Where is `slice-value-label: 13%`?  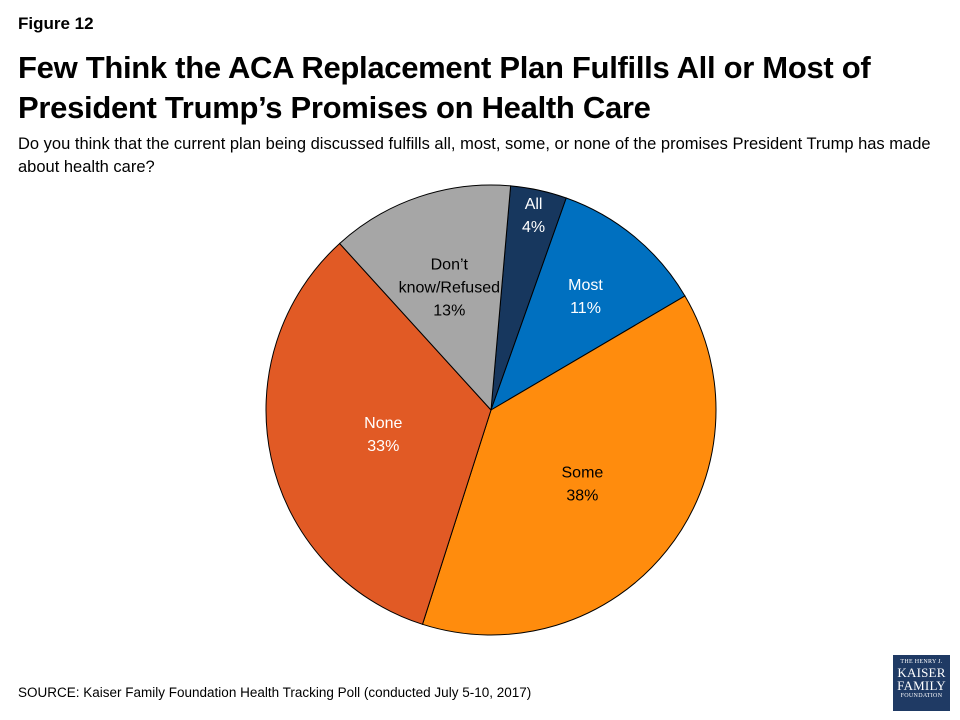
slice-value-label: 13% is located at coordinates (449, 310).